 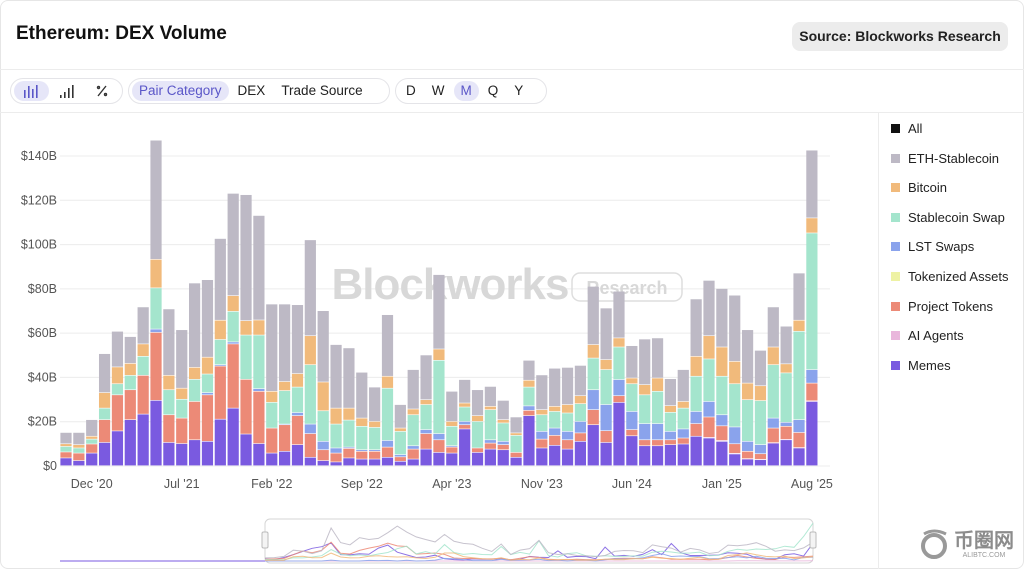 I want to click on chart-type-percent, so click(x=102, y=91).